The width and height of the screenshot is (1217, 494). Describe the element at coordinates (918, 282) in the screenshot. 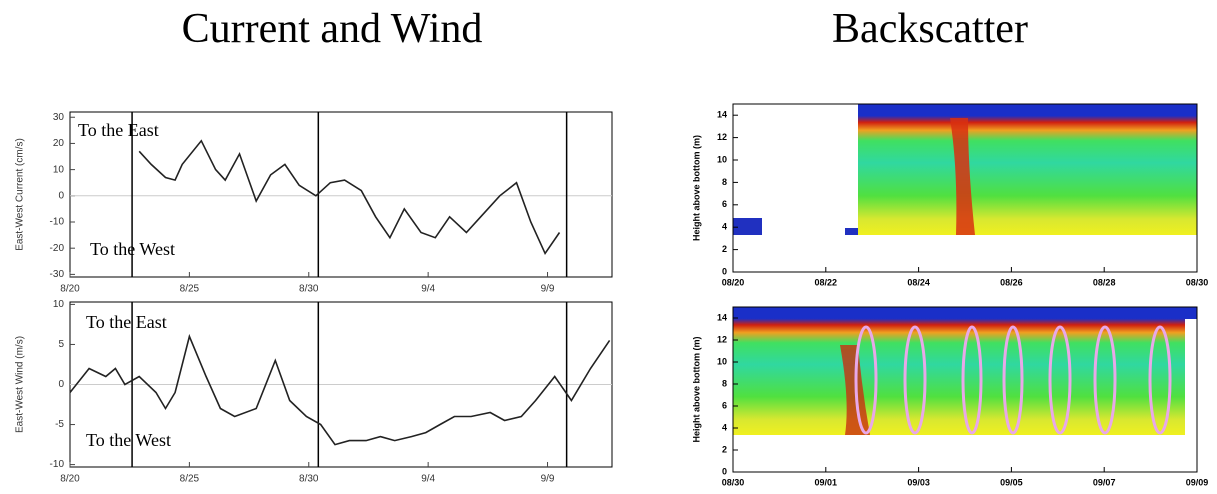

I see `x-tick-label: 08/24` at that location.